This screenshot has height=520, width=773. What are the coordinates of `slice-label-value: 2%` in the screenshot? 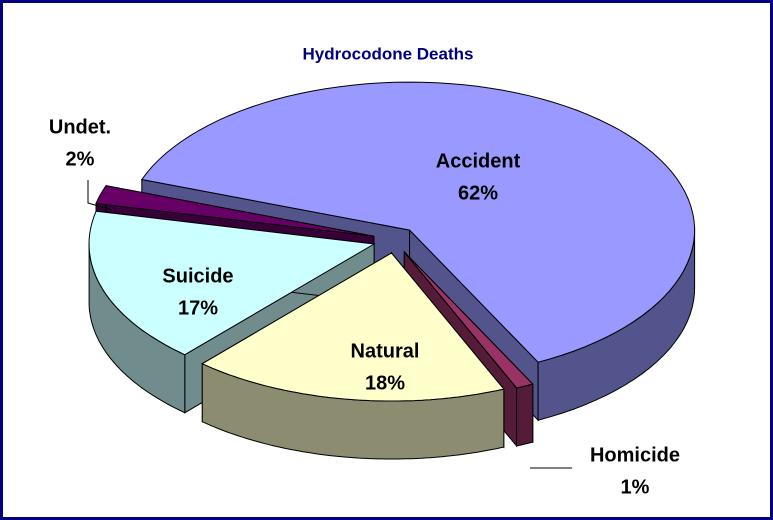 It's located at (80, 159).